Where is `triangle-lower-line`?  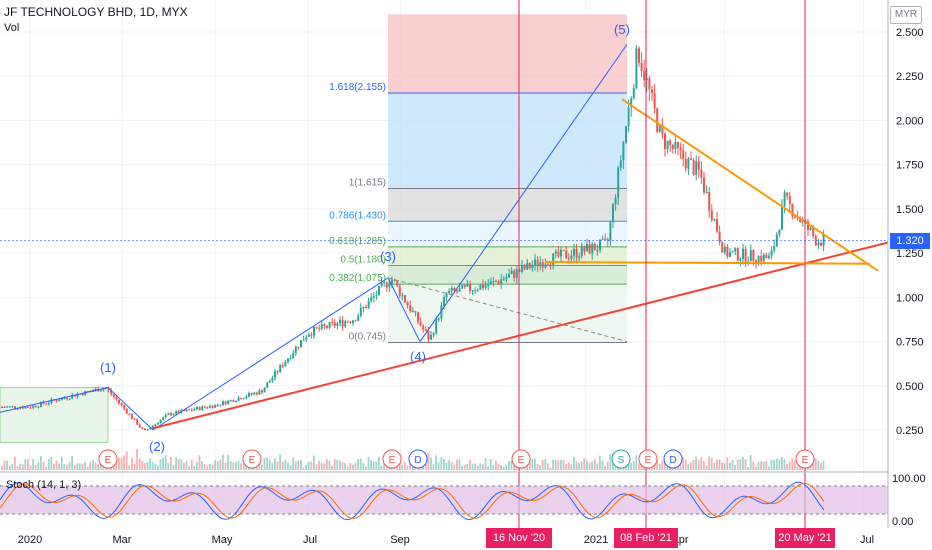 triangle-lower-line is located at coordinates (707, 262).